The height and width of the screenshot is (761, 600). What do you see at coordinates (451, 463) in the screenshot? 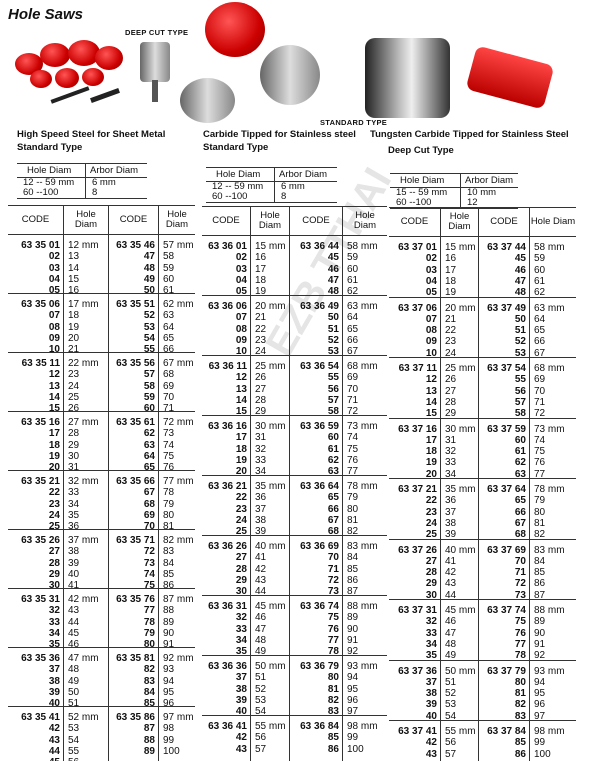
I see `hole-diam-cell: 33` at bounding box center [451, 463].